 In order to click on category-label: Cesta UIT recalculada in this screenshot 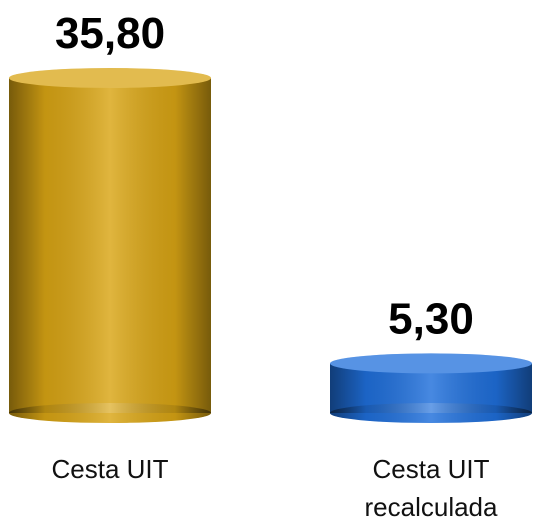, I will do `click(431, 488)`.